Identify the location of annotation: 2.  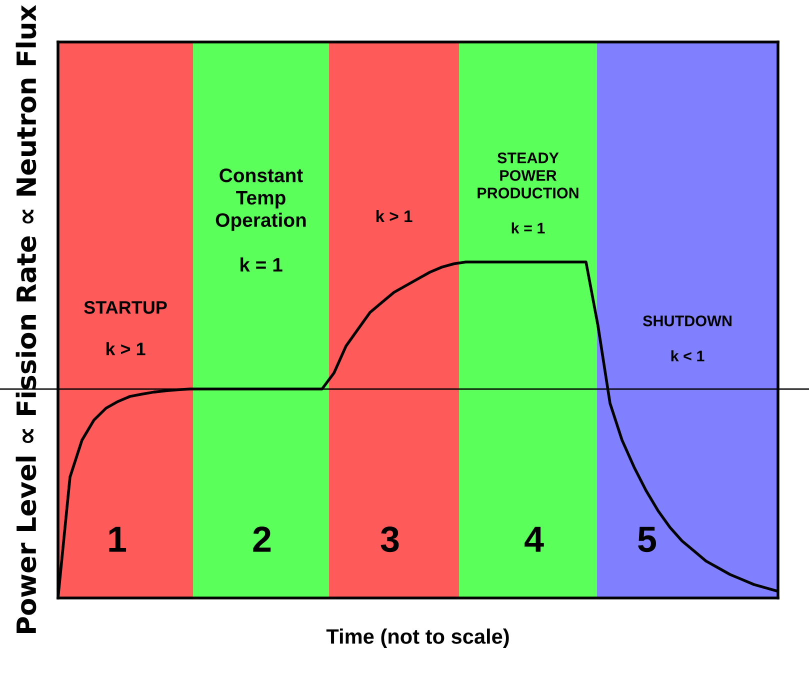
(262, 539).